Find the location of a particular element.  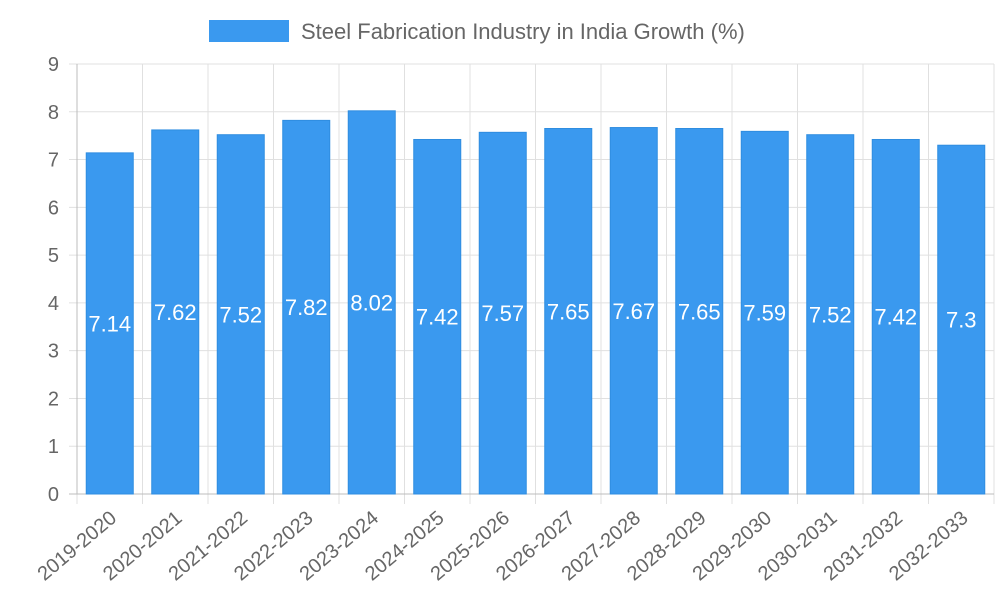

y-tick-label: 8 is located at coordinates (53, 113).